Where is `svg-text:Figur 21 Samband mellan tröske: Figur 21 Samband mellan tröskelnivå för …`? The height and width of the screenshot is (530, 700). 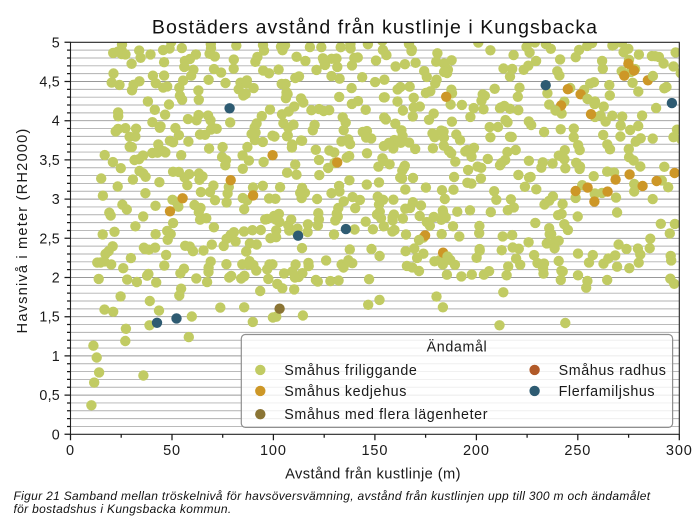 svg-text:Figur 21 Samband mellan tröske: Figur 21 Samband mellan tröskelnivå för … is located at coordinates (332, 496).